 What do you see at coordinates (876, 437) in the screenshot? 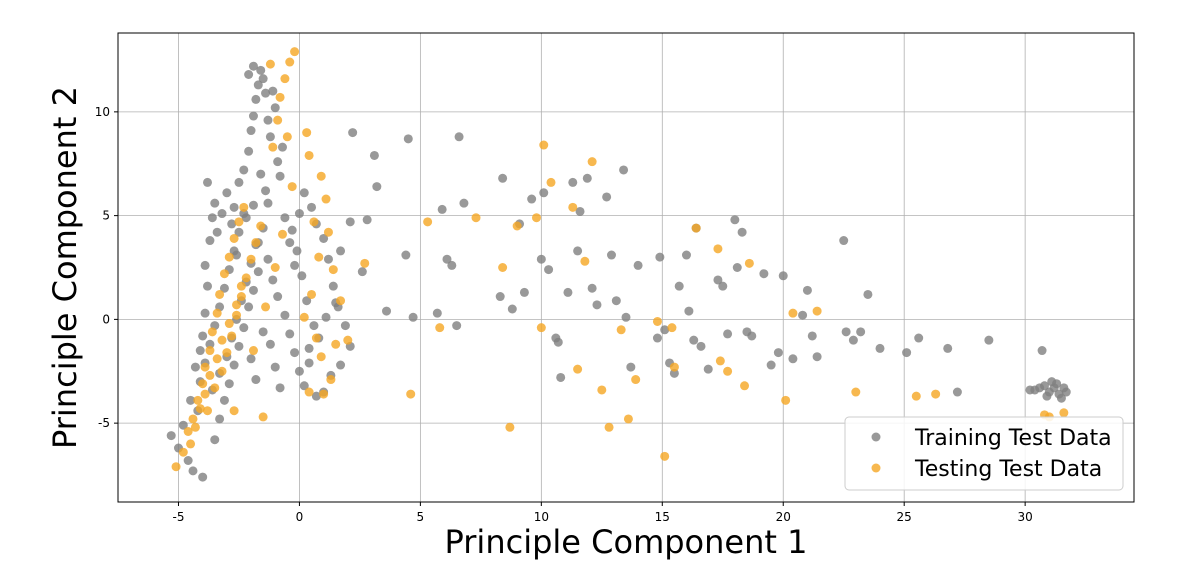
I see `legend-marker-training` at bounding box center [876, 437].